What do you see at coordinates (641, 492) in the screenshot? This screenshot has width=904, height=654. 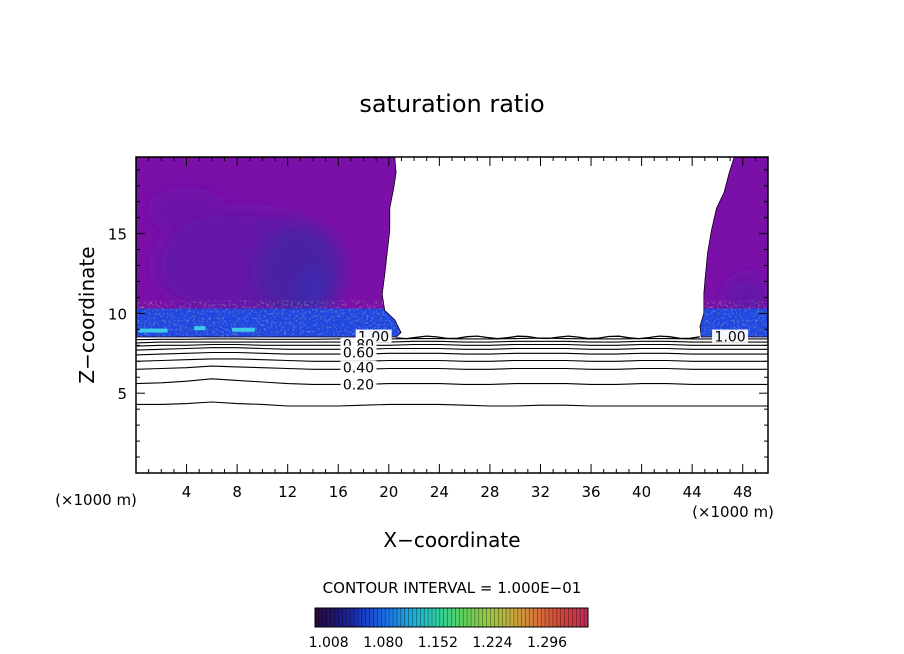 I see `x-tick-label: 40` at bounding box center [641, 492].